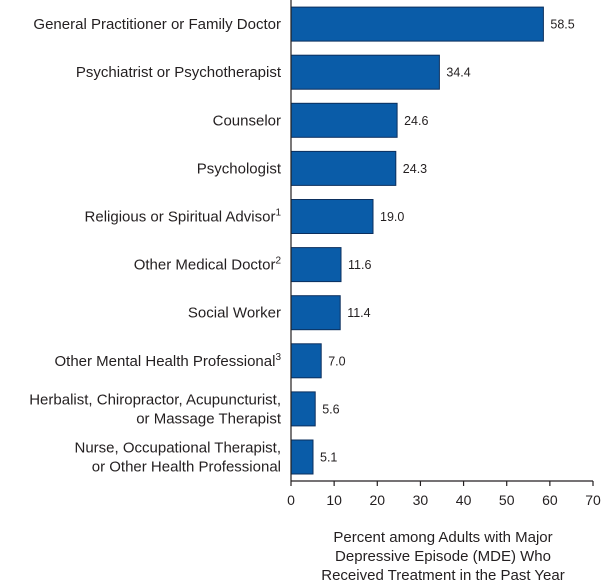 Image resolution: width=602 pixels, height=586 pixels. I want to click on value-label: 11.4, so click(358, 313).